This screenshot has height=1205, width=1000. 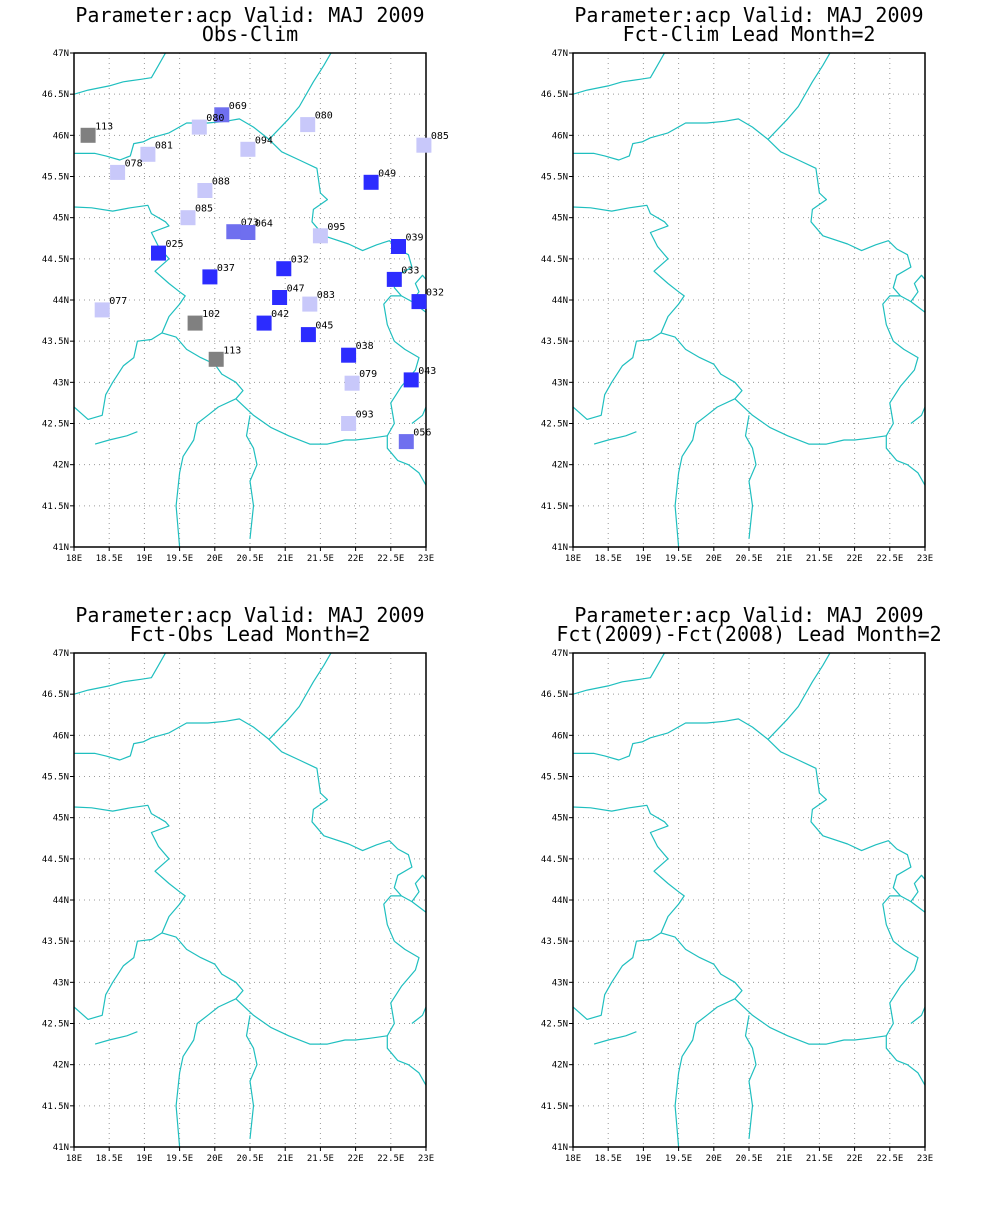 What do you see at coordinates (211, 314) in the screenshot?
I see `station-value-label: 102` at bounding box center [211, 314].